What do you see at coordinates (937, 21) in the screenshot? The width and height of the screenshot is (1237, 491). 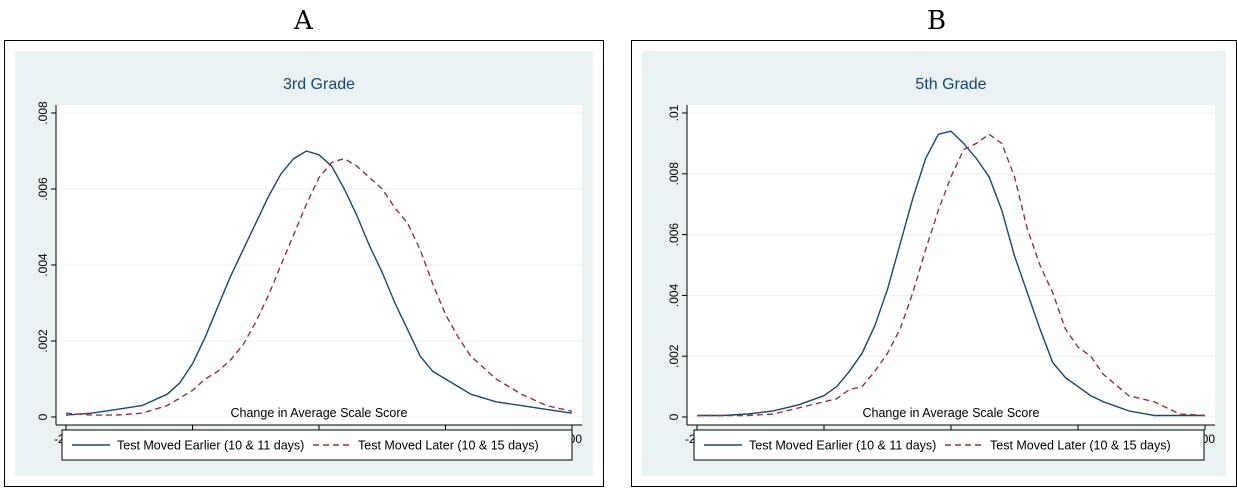 I see `panel-b-letter: B` at bounding box center [937, 21].